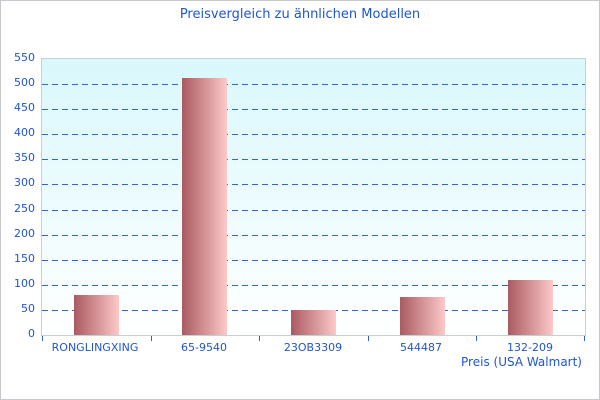  Describe the element at coordinates (530, 347) in the screenshot. I see `x-tick-label-132-209: 132-209` at that location.